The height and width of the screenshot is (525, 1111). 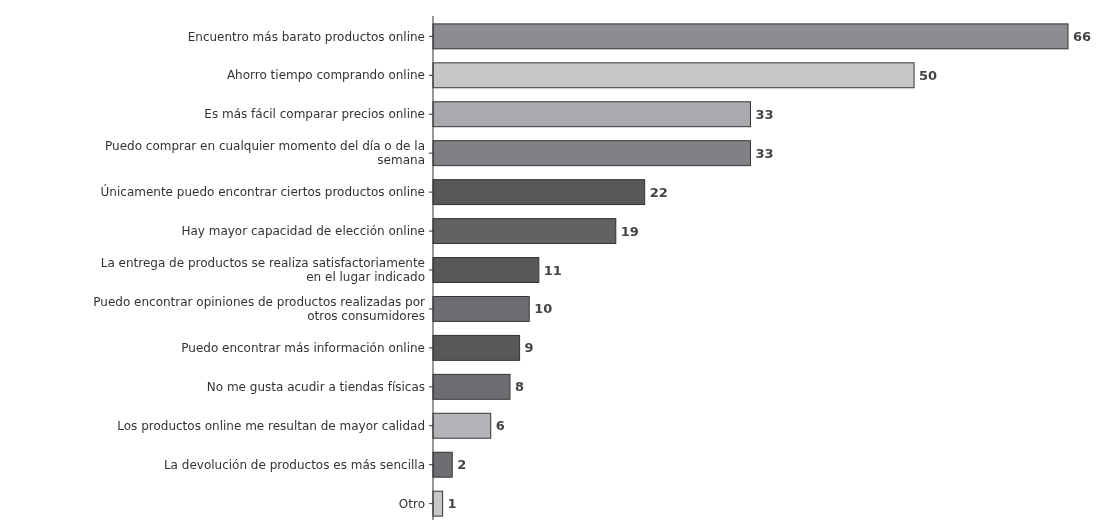 I want to click on y-tick-label: Es más fácil comparar precios online, so click(x=314, y=114).